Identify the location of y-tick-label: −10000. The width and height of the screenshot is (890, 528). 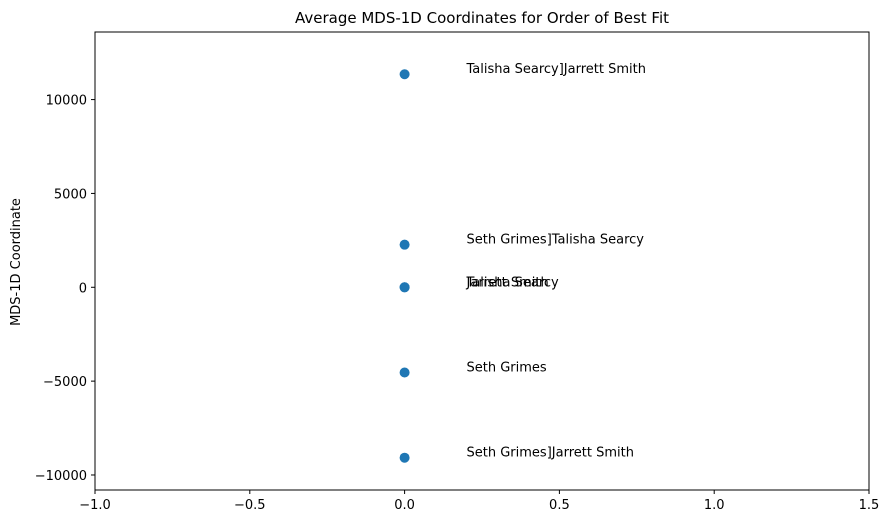
(61, 476).